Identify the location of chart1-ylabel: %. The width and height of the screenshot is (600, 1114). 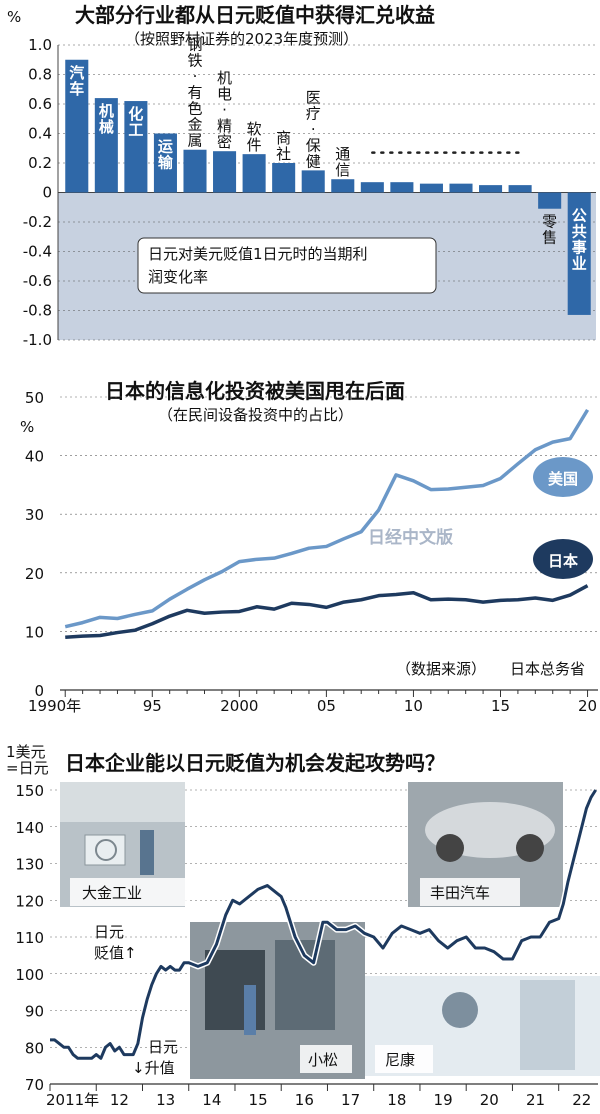
(14, 17).